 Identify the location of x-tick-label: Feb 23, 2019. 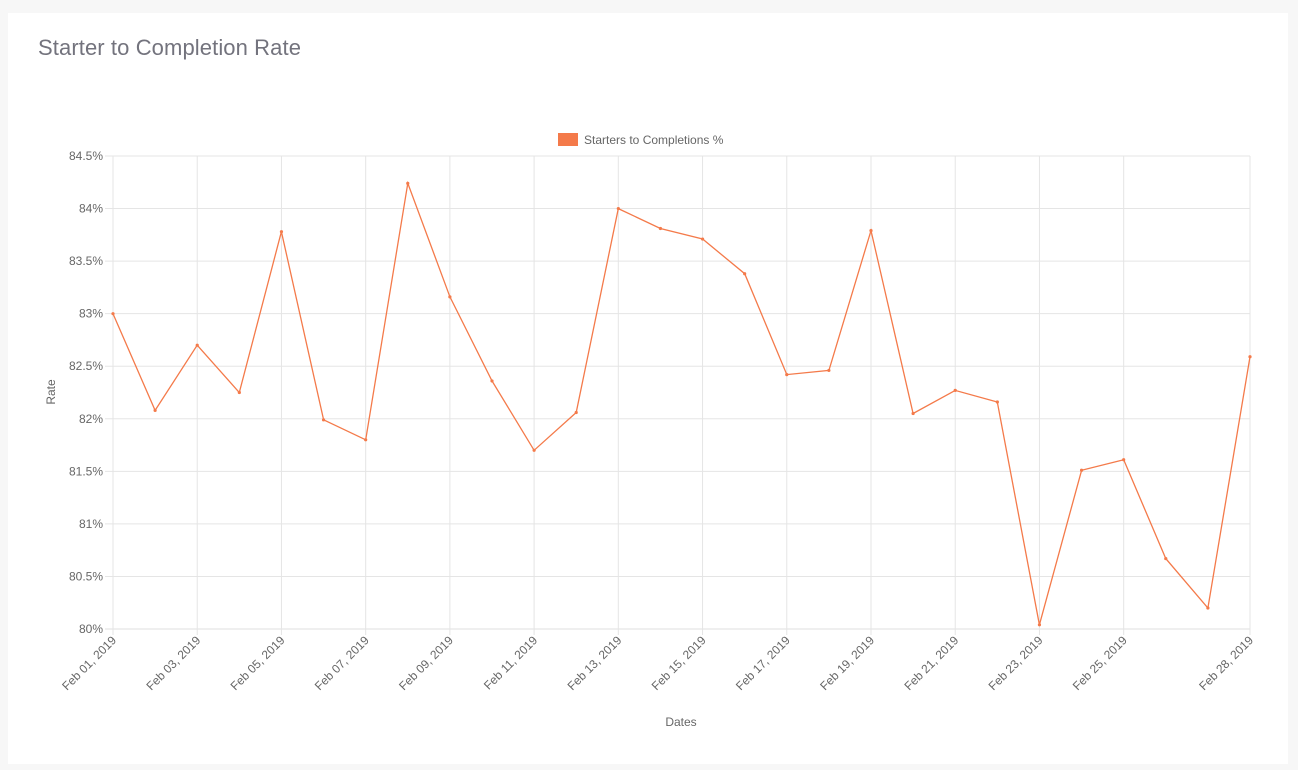
(1016, 663).